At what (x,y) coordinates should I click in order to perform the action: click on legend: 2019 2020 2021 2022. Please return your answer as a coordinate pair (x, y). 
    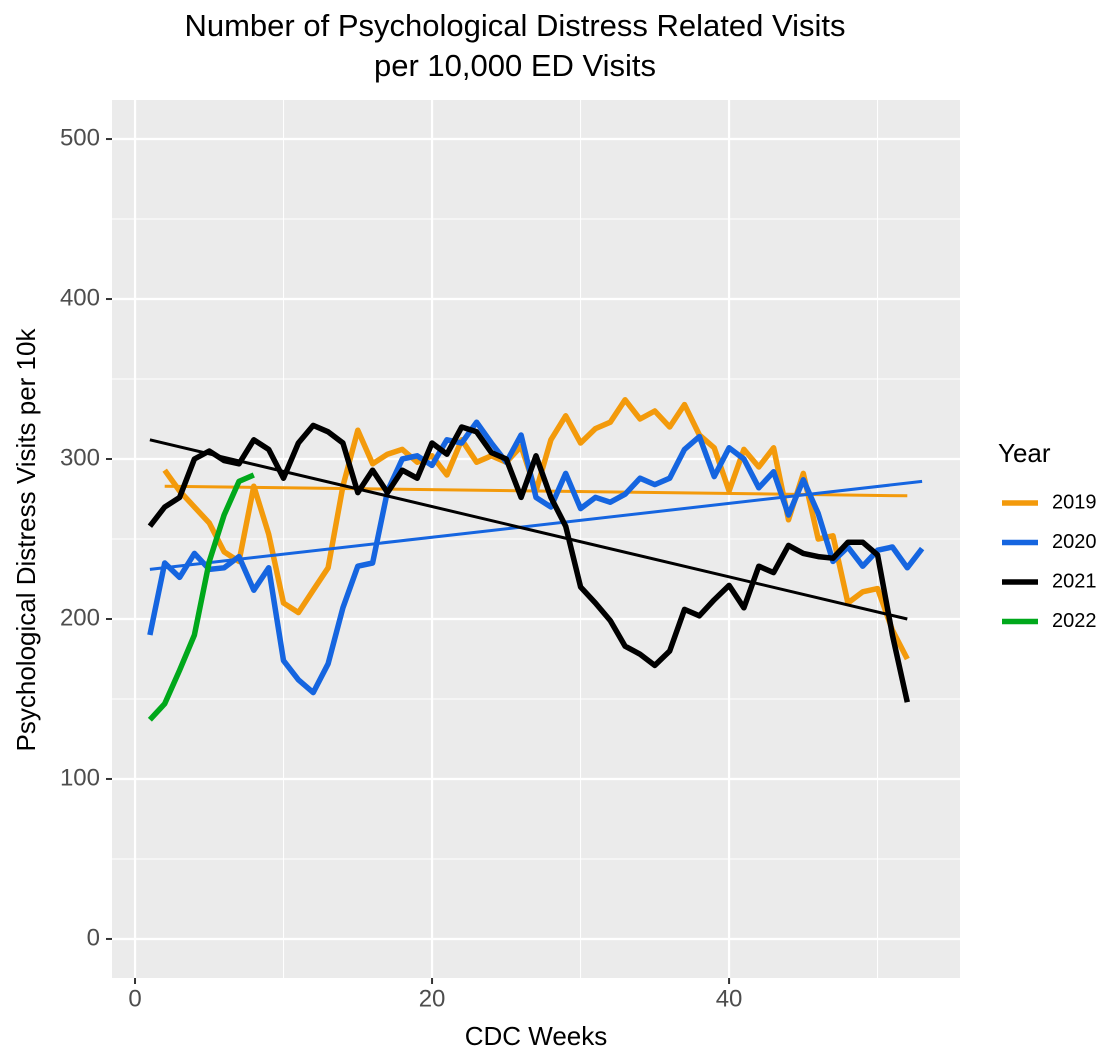
    Looking at the image, I should click on (1049, 561).